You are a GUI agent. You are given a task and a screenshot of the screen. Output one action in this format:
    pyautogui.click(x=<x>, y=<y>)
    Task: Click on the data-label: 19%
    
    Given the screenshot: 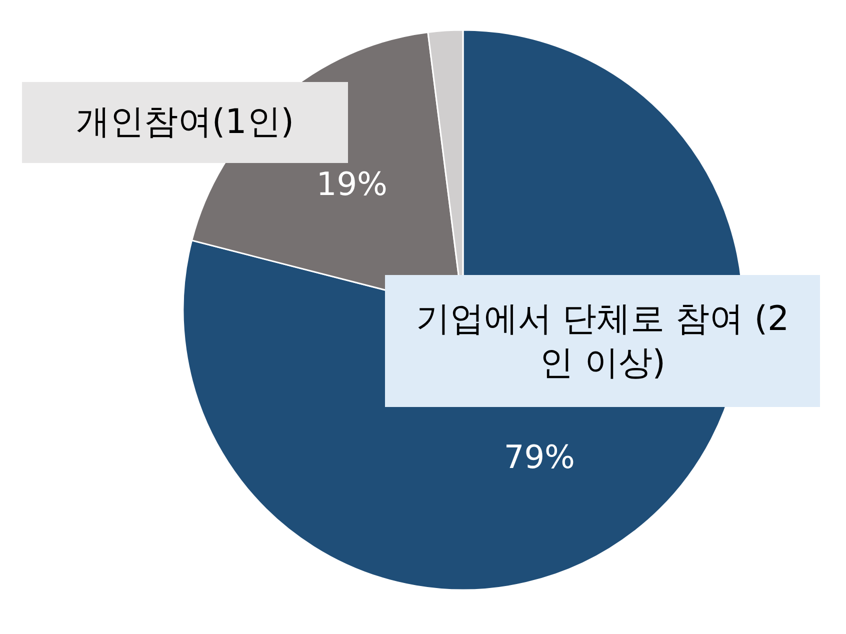 What is the action you would take?
    pyautogui.click(x=352, y=183)
    